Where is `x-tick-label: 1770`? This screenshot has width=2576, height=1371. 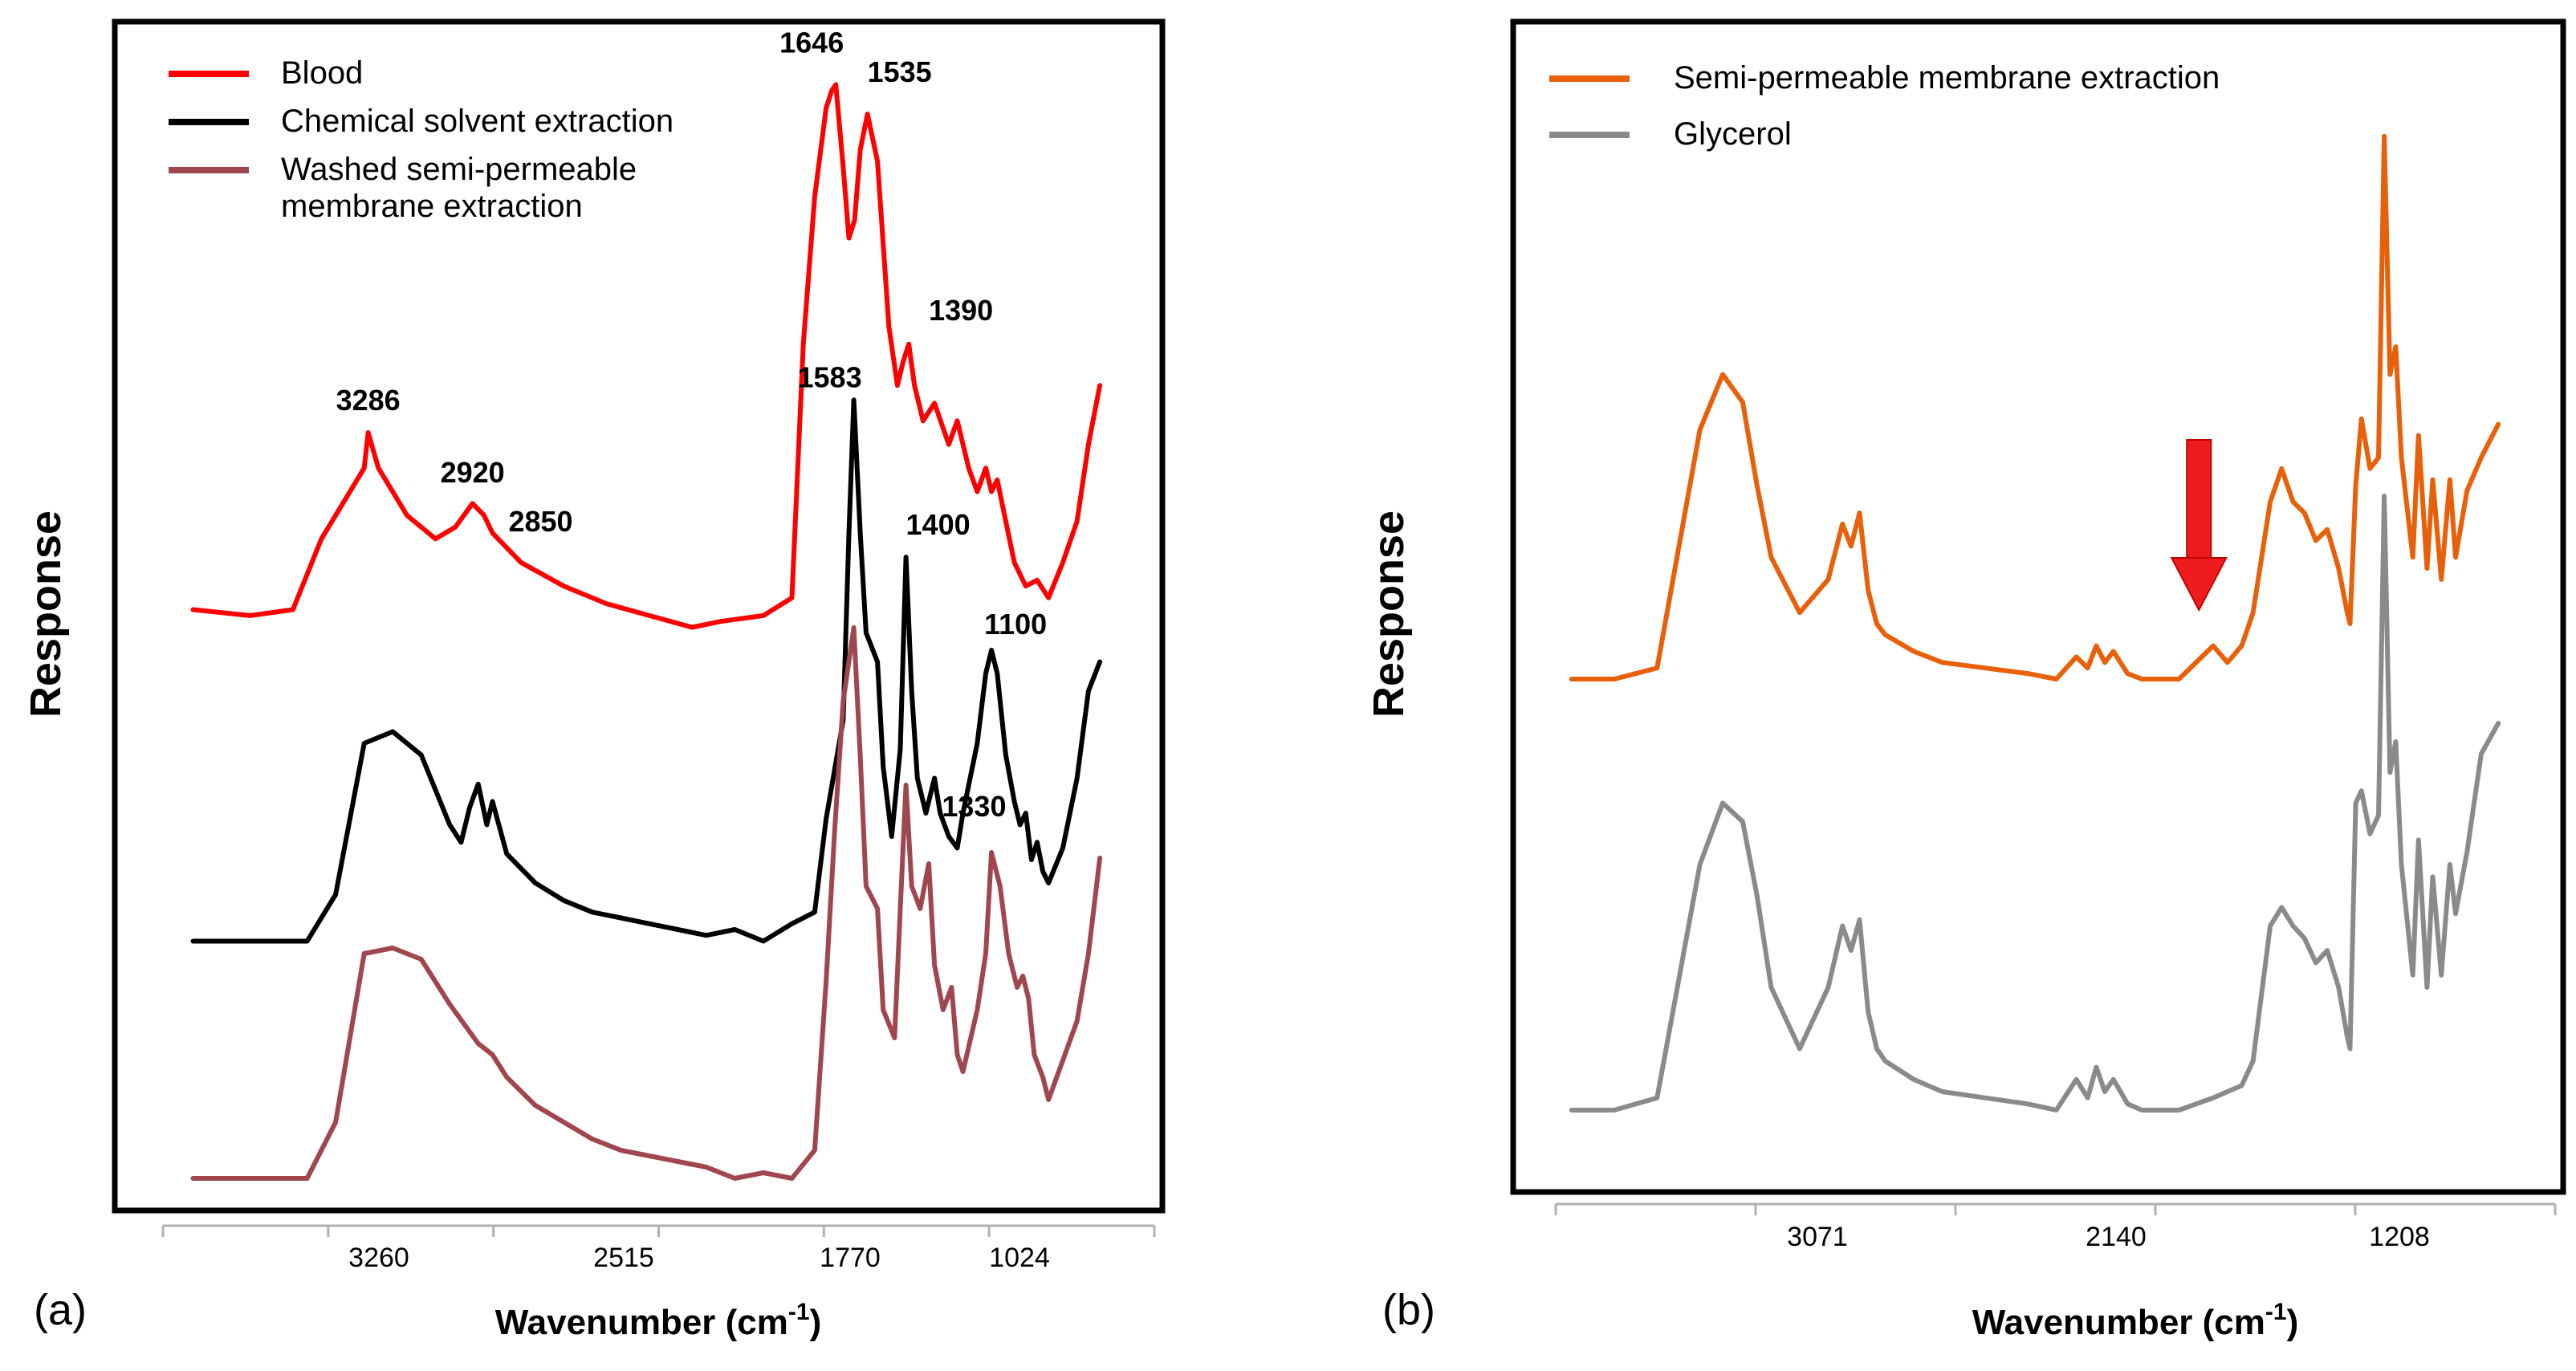 x-tick-label: 1770 is located at coordinates (850, 1258).